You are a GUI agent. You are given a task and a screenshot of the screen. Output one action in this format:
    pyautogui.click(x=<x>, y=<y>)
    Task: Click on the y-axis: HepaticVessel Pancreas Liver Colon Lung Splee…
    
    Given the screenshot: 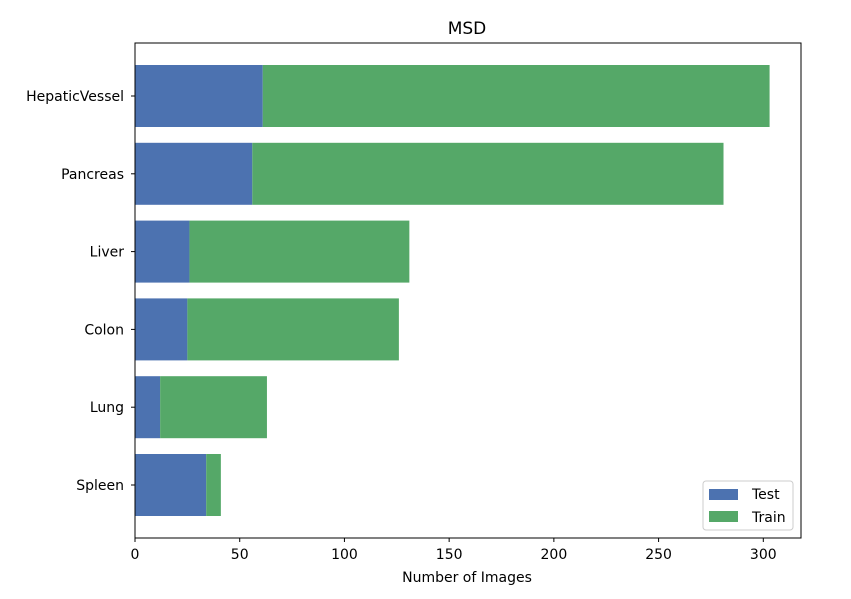 What is the action you would take?
    pyautogui.click(x=80, y=291)
    